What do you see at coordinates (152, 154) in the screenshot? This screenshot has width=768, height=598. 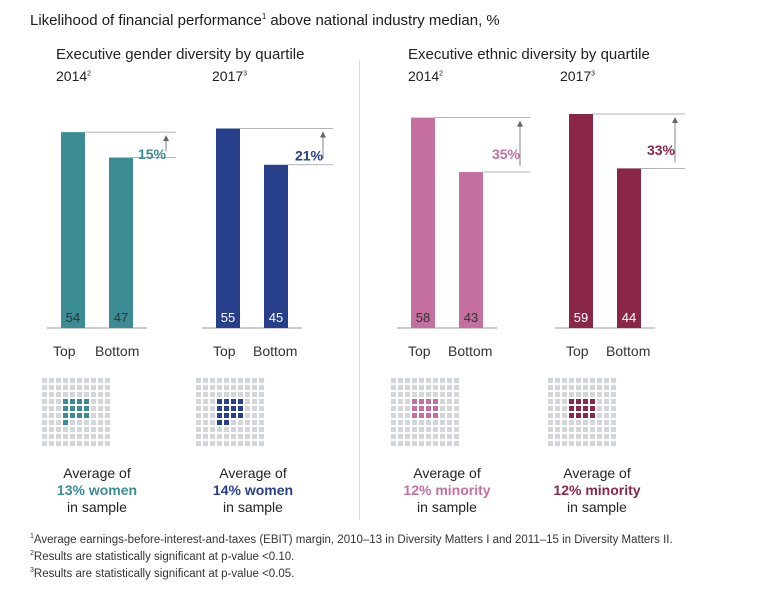 I see `delta-label: 15%` at bounding box center [152, 154].